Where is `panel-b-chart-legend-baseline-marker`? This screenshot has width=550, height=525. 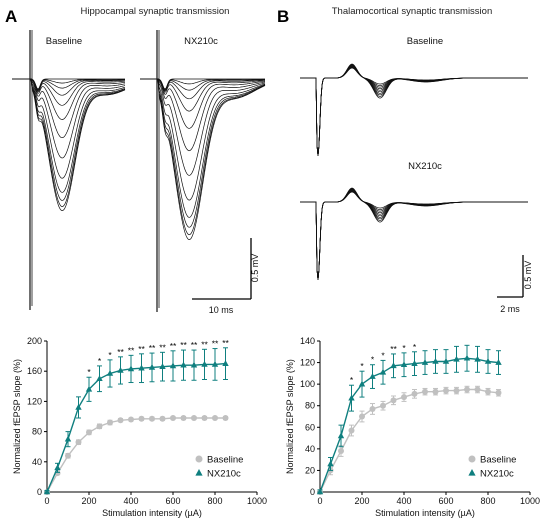
panel-b-chart-legend-baseline-marker is located at coordinates (472, 459).